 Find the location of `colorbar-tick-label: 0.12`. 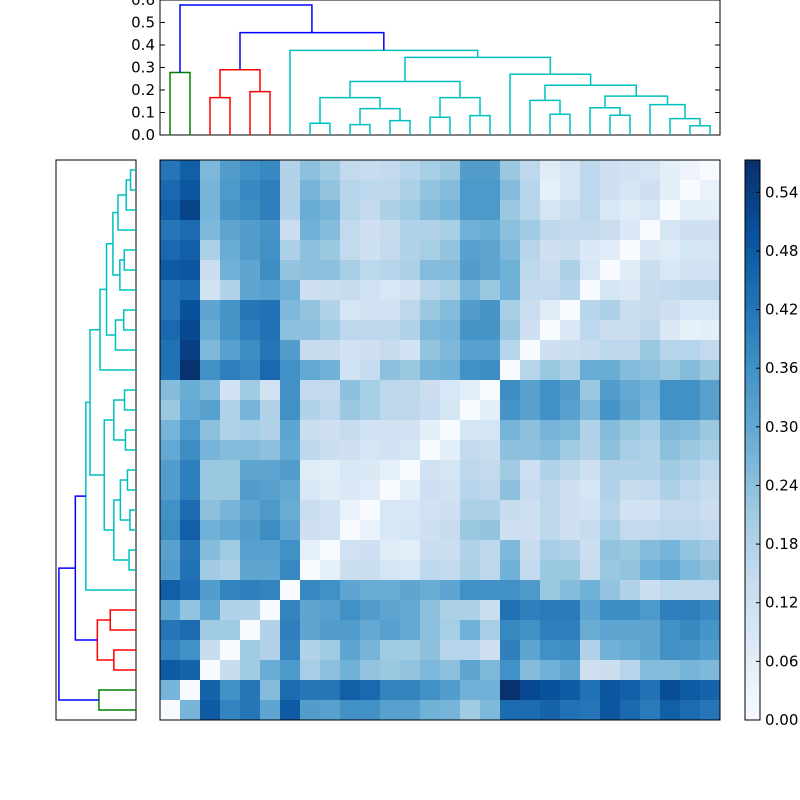

colorbar-tick-label: 0.12 is located at coordinates (781, 603).